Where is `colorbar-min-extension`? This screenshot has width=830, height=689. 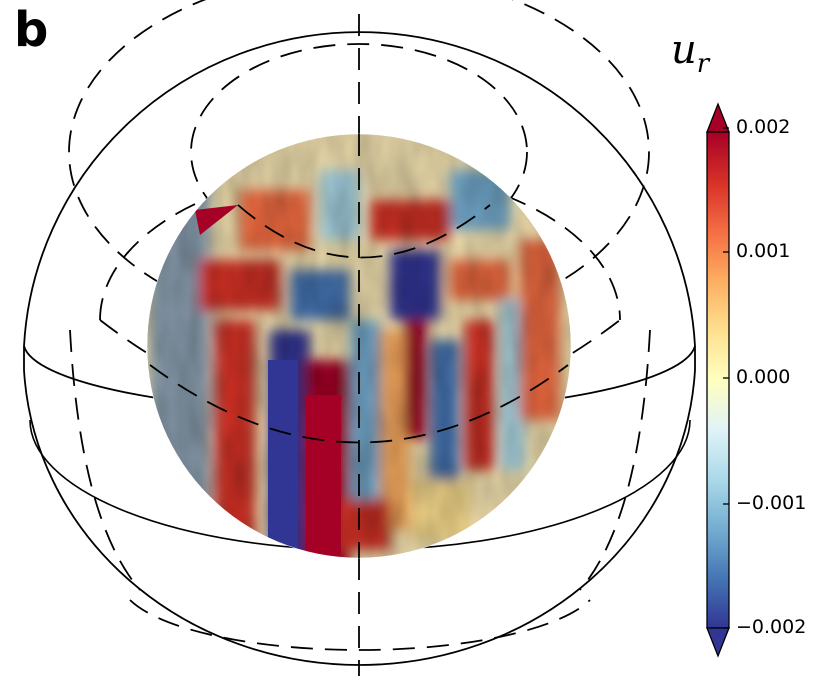
colorbar-min-extension is located at coordinates (718, 642).